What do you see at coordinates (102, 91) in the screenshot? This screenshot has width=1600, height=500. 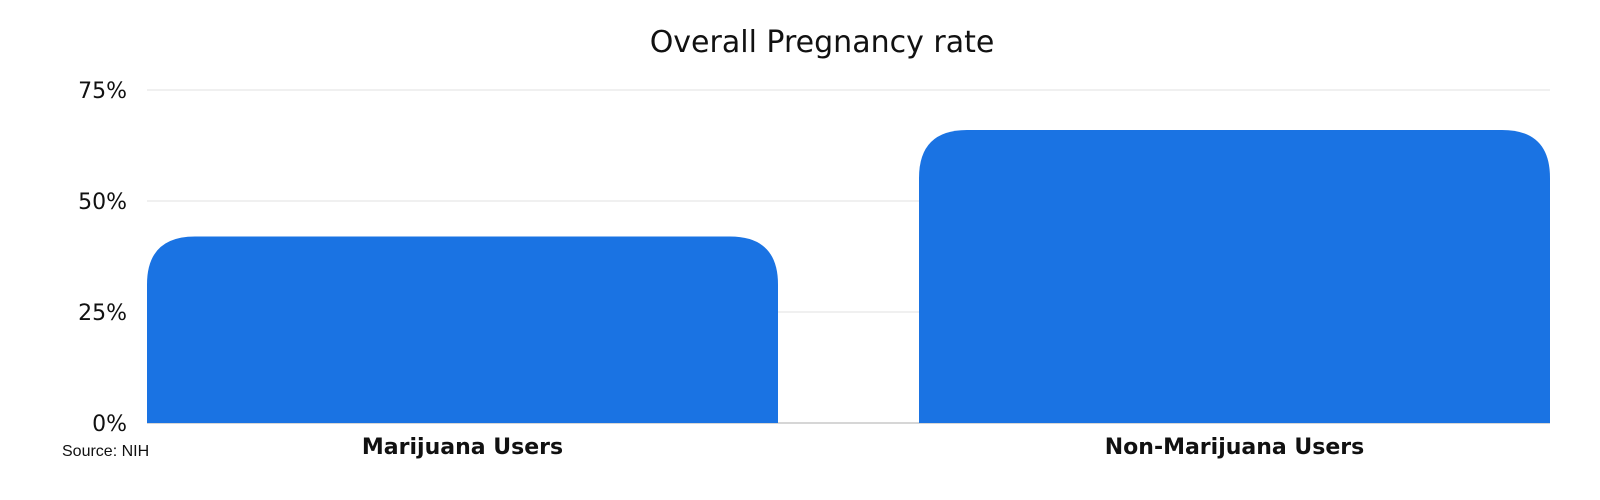 I see `y-tick-label: 75%` at bounding box center [102, 91].